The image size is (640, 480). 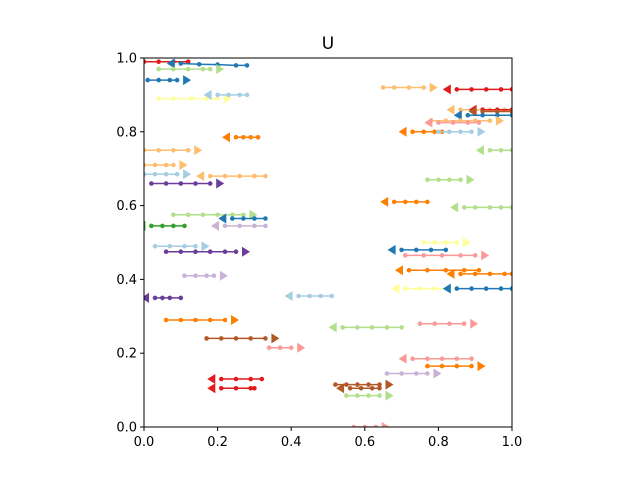 What do you see at coordinates (126, 132) in the screenshot?
I see `y-tick-label: 0.8` at bounding box center [126, 132].